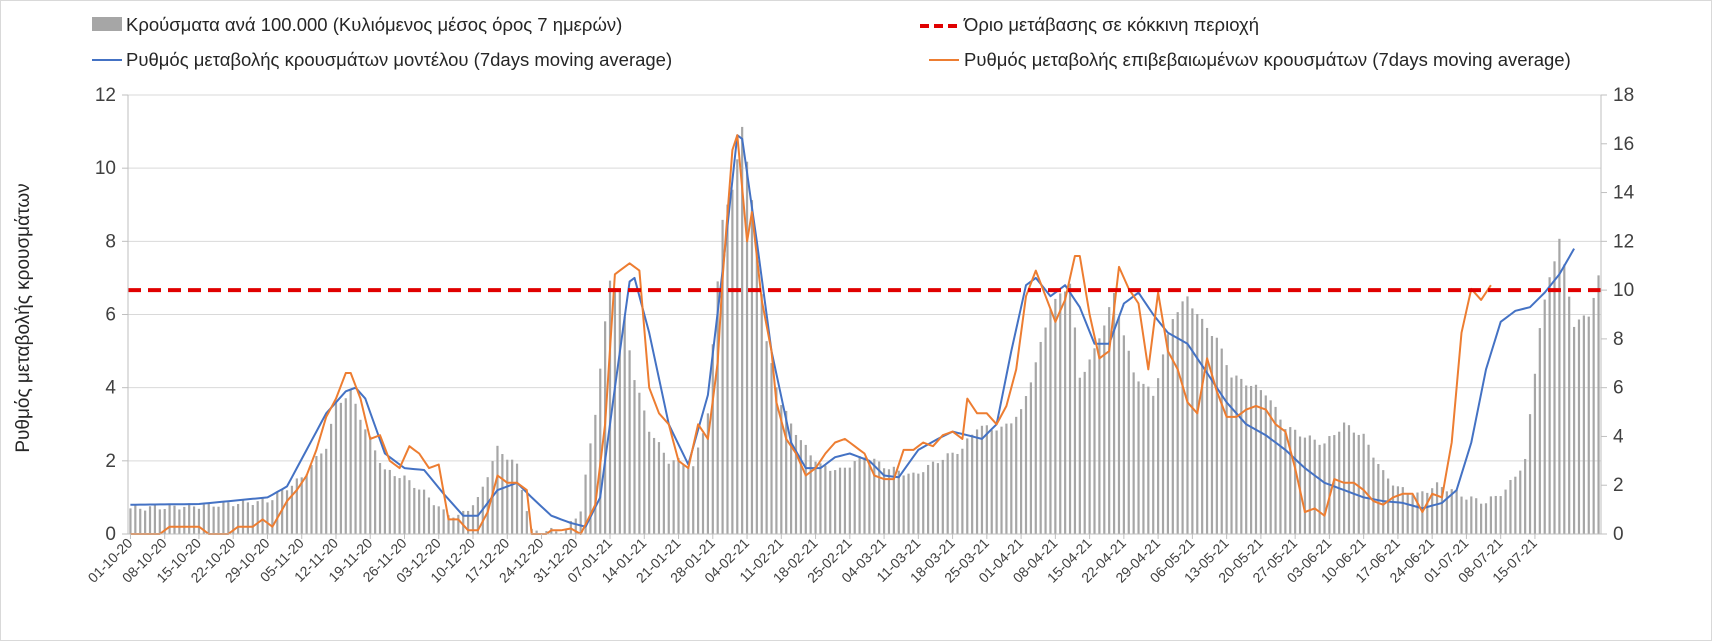  Describe the element at coordinates (1623, 144) in the screenshot. I see `y-right-tick-label: 16` at that location.